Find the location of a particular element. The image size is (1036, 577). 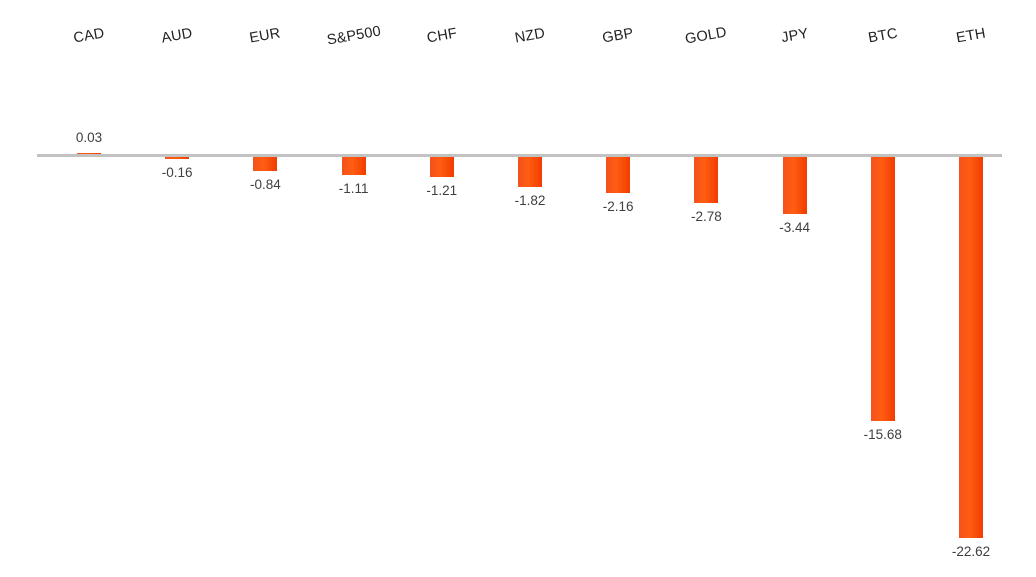

value-label: -15.68 is located at coordinates (882, 434).